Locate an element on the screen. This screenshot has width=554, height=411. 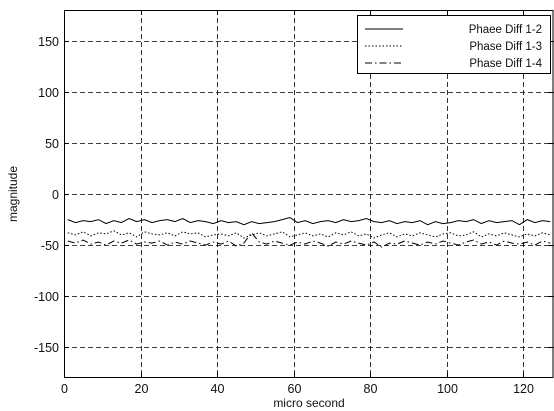
y-tick-label: -100 is located at coordinates (46, 297).